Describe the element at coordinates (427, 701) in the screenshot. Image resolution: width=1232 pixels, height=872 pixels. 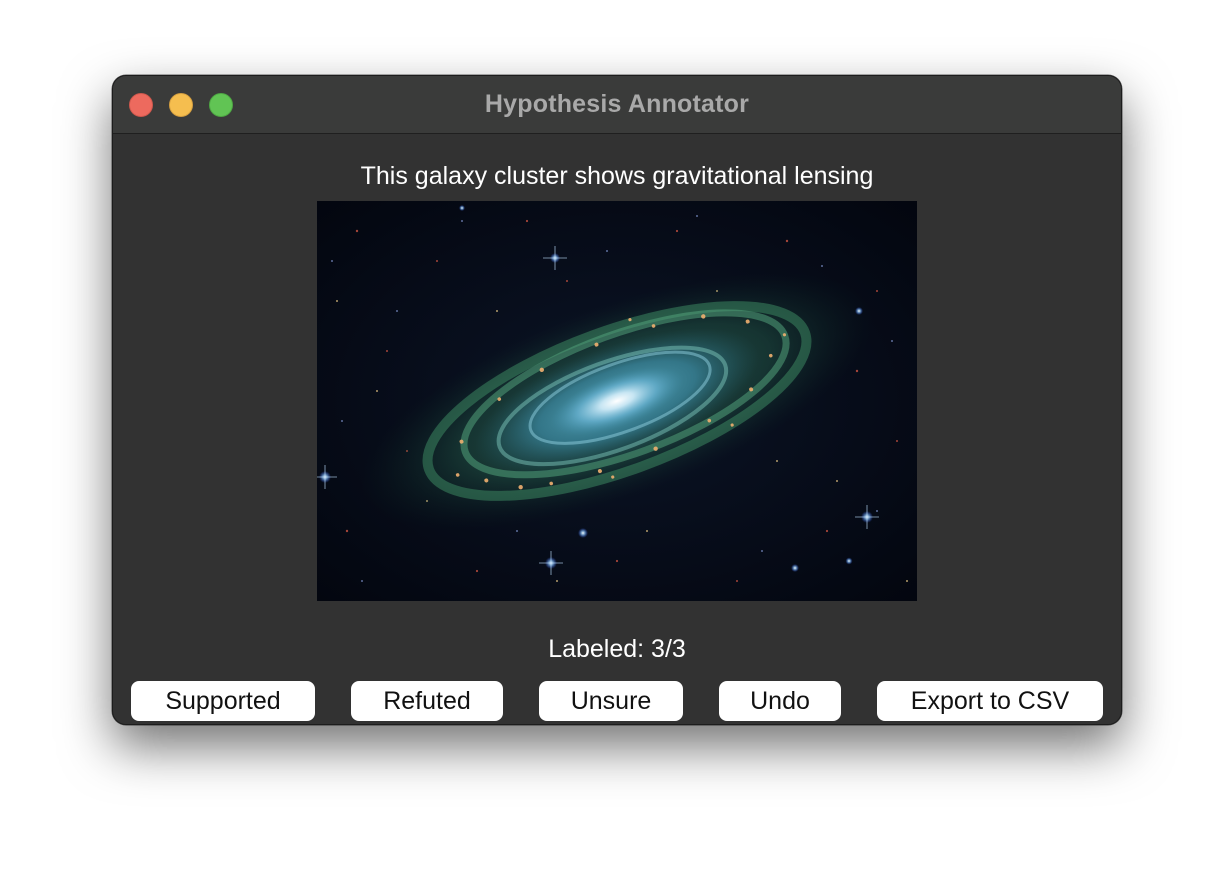
I see `refuted-button: Refuted` at that location.